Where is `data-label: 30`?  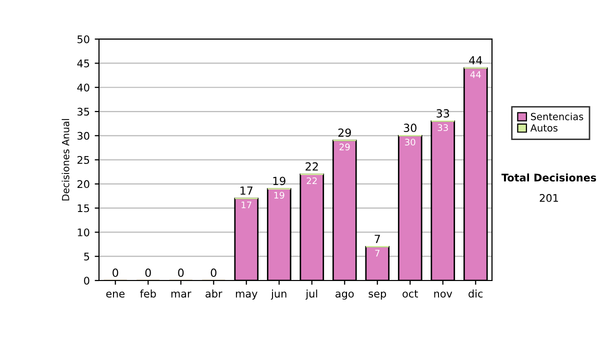
data-label: 30 is located at coordinates (410, 142).